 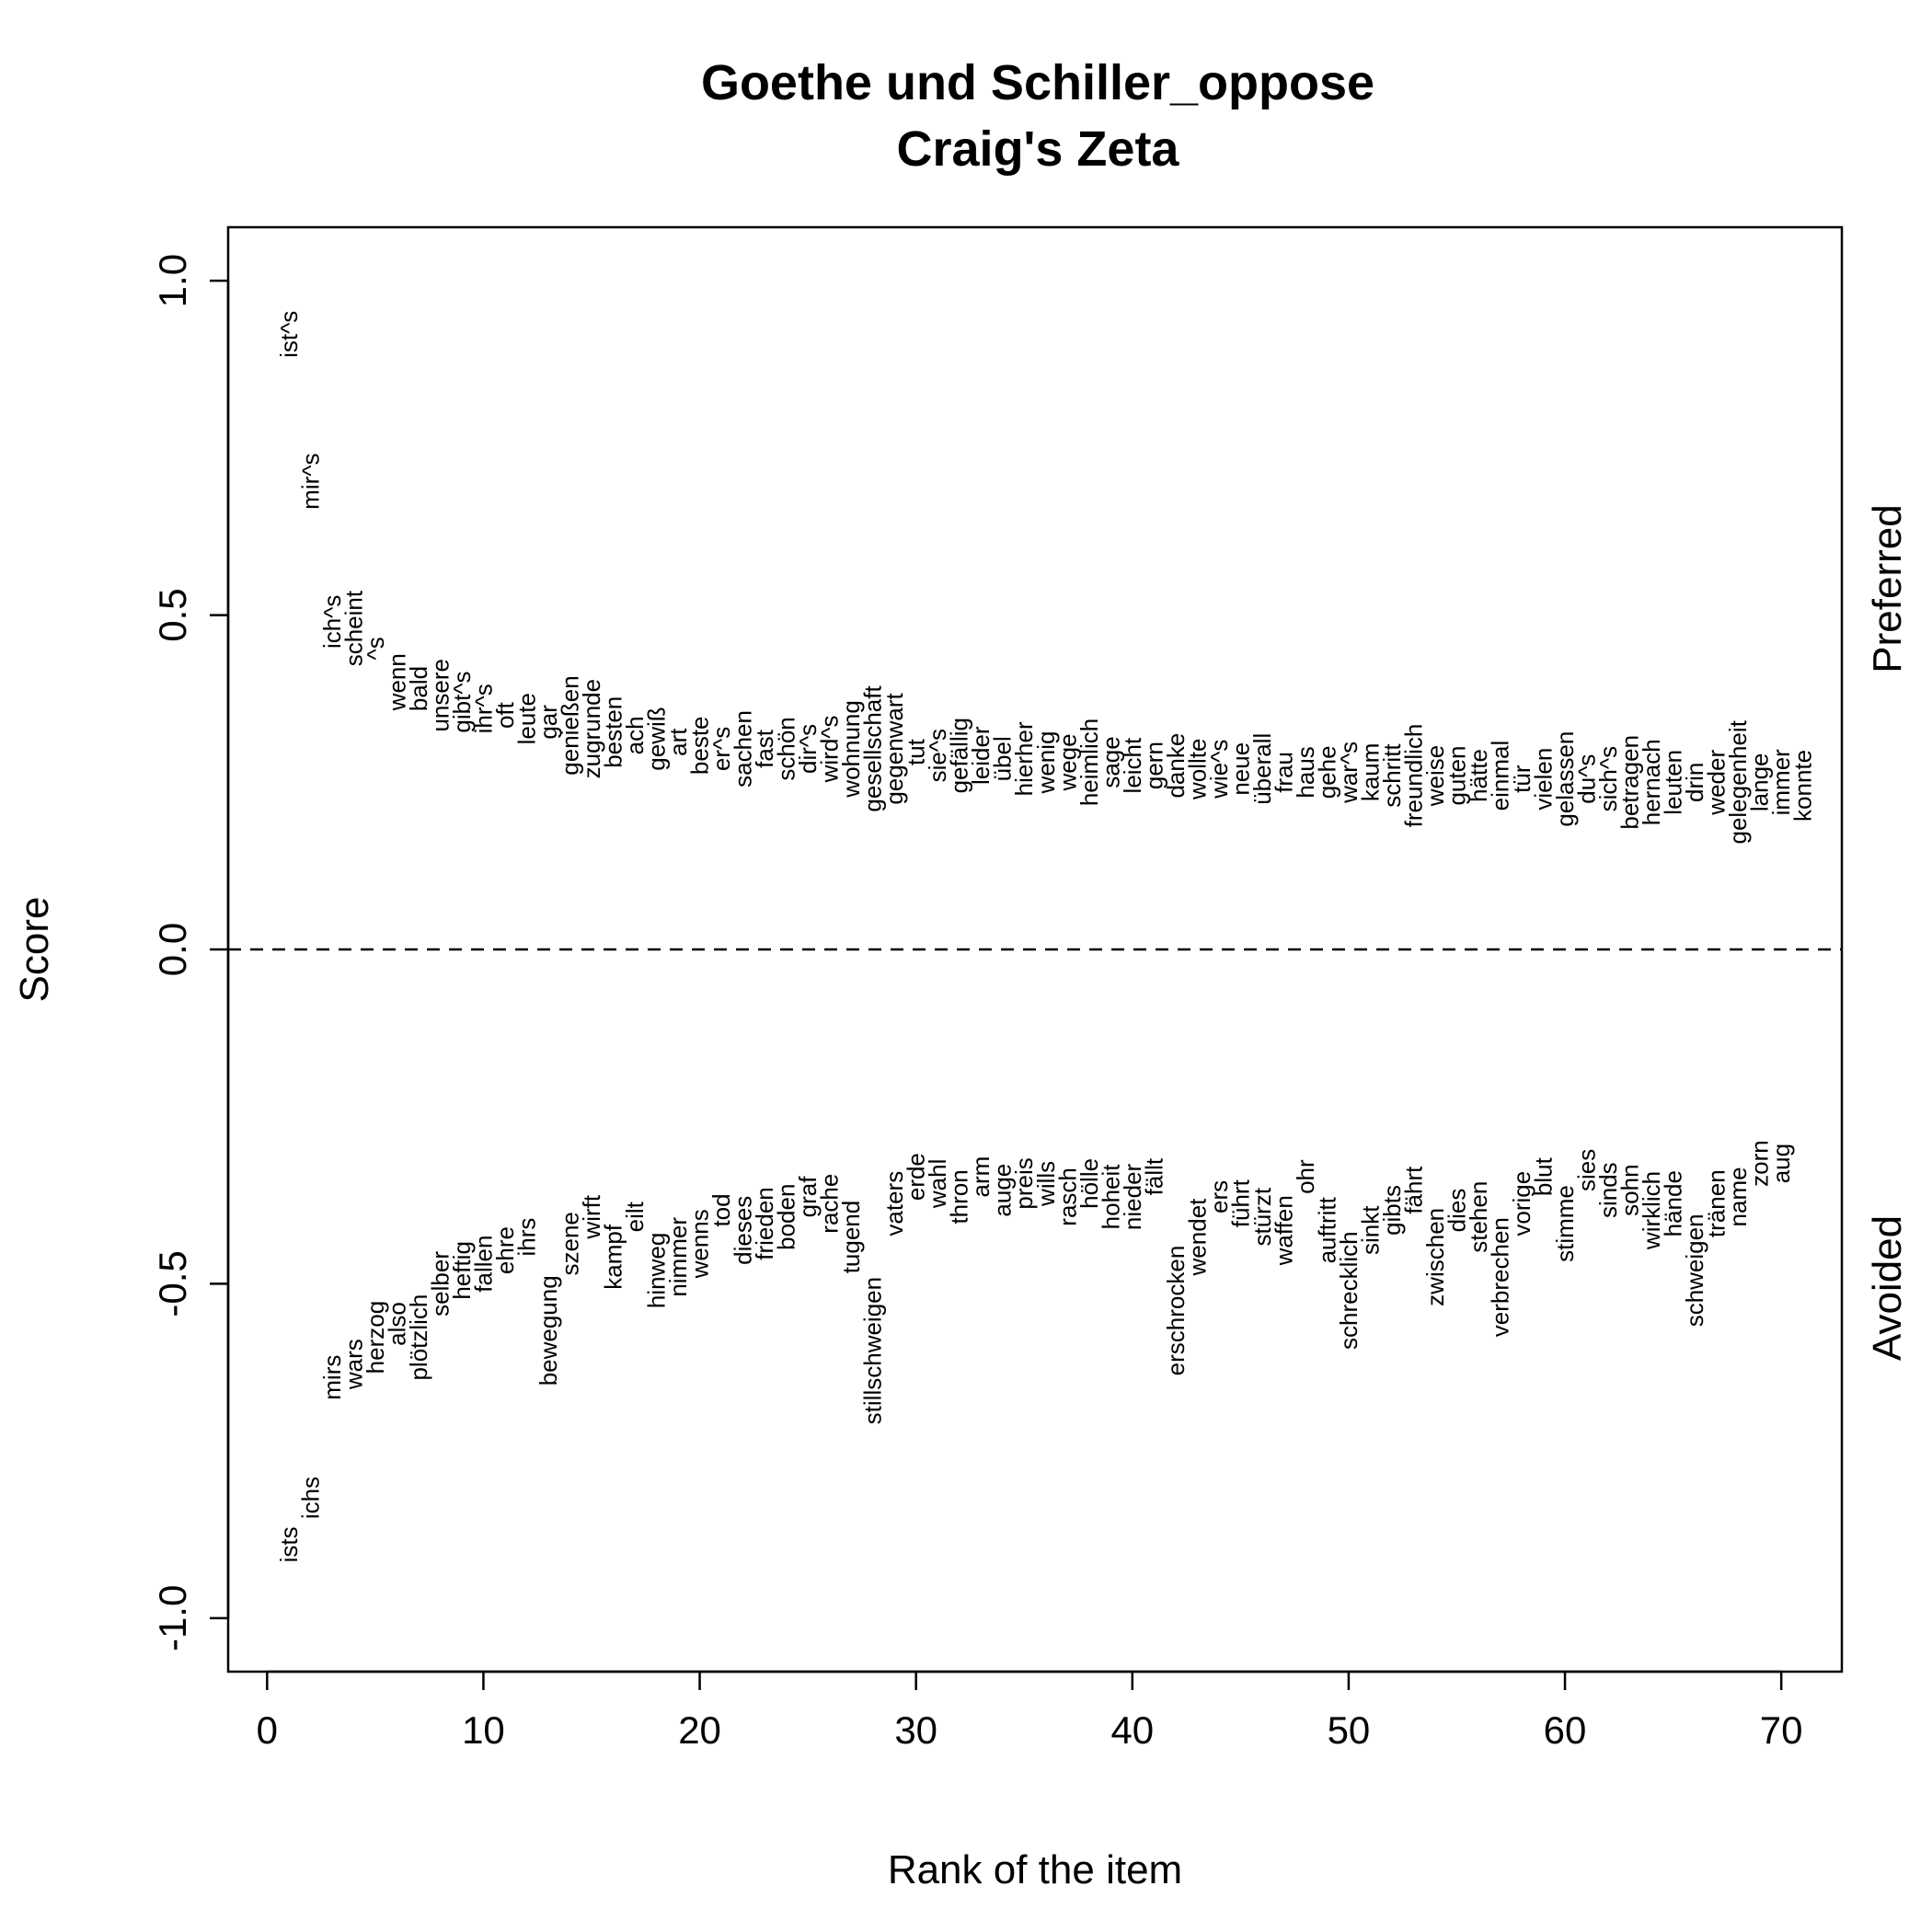 What do you see at coordinates (1283, 772) in the screenshot?
I see `word-mark: frau` at bounding box center [1283, 772].